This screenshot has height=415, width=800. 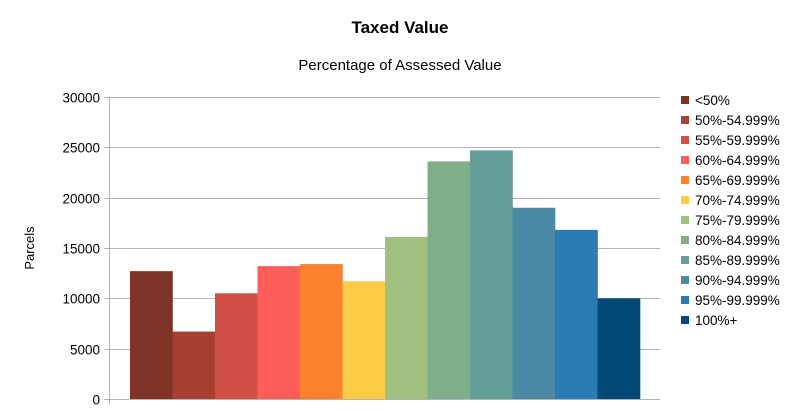 I want to click on legend-item: 60%-64.999%, so click(x=738, y=160).